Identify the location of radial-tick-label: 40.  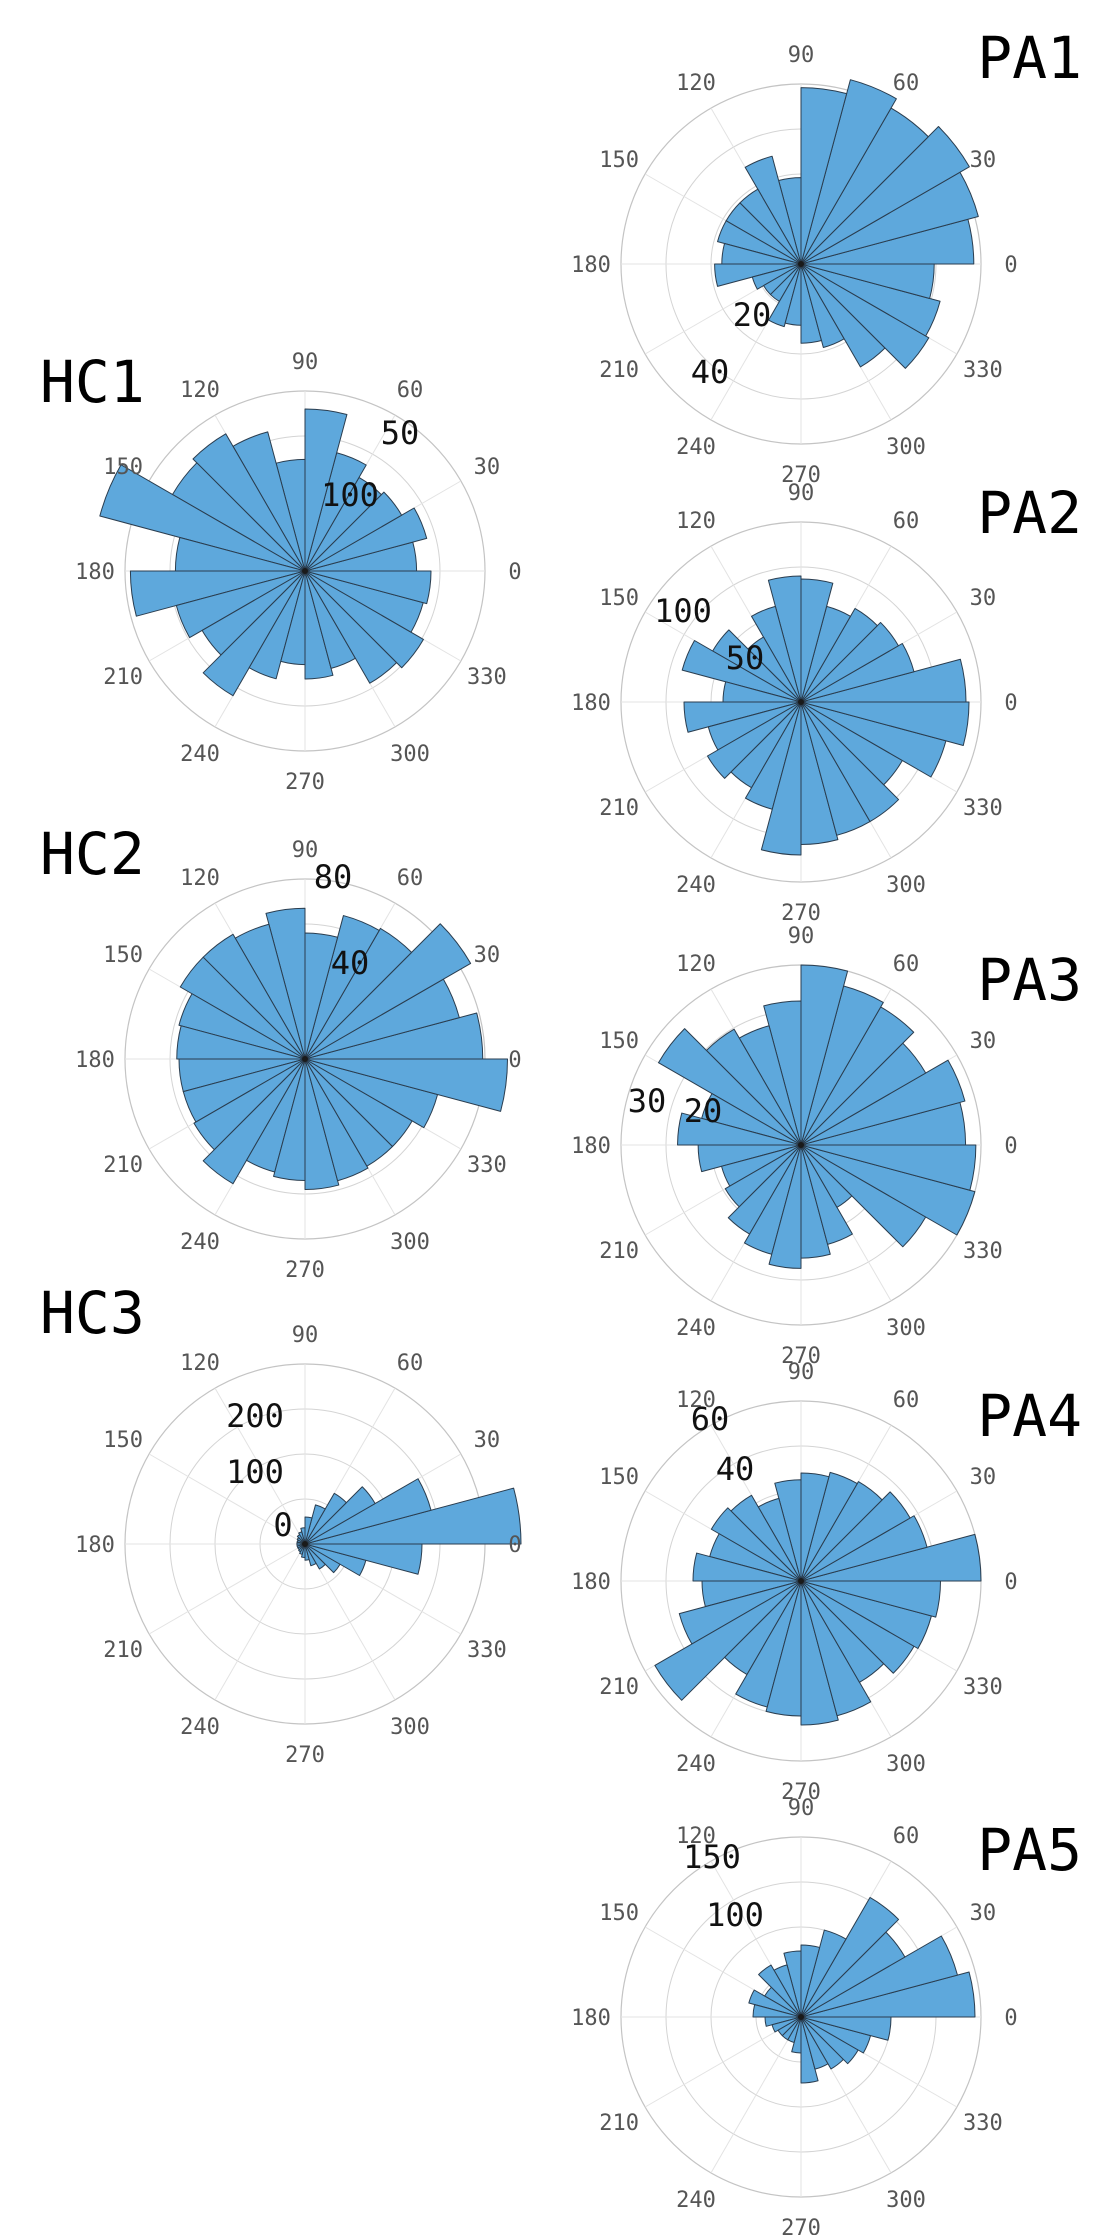
(735, 1469).